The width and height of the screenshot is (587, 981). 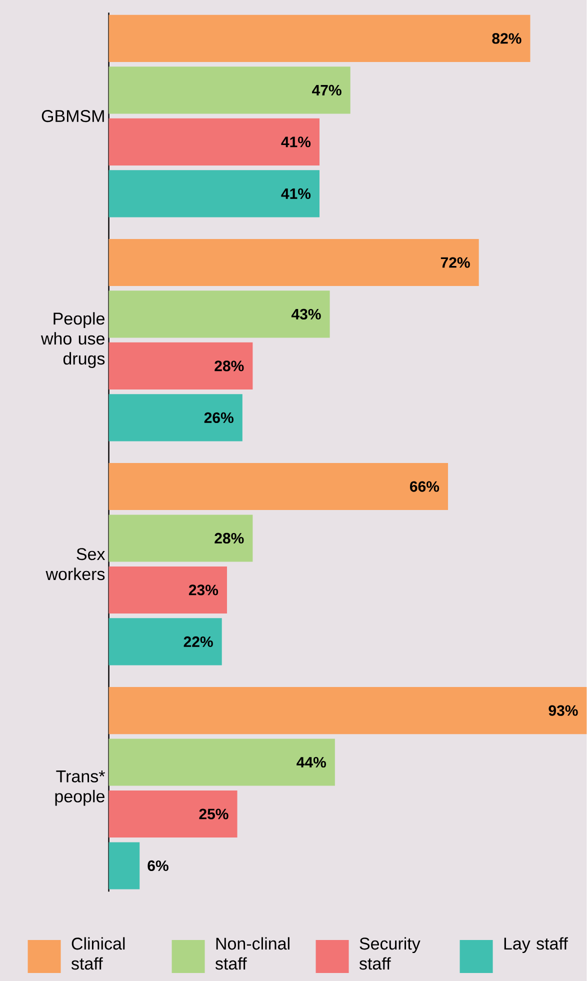 I want to click on data-label: 22%, so click(x=199, y=642).